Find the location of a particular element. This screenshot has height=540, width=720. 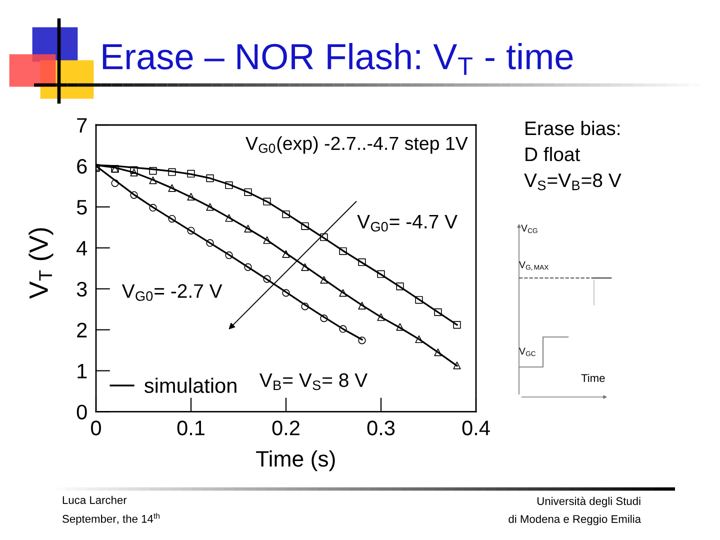

text: di Modena e Reggio Emilia is located at coordinates (575, 520).